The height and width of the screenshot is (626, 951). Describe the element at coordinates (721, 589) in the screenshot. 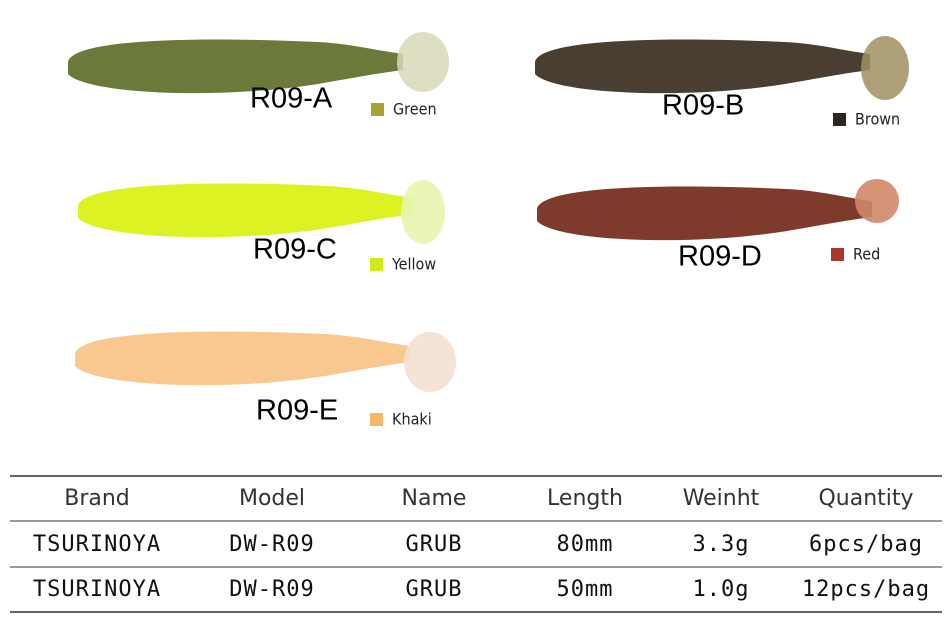

I see `table-cell: 1.0g` at that location.